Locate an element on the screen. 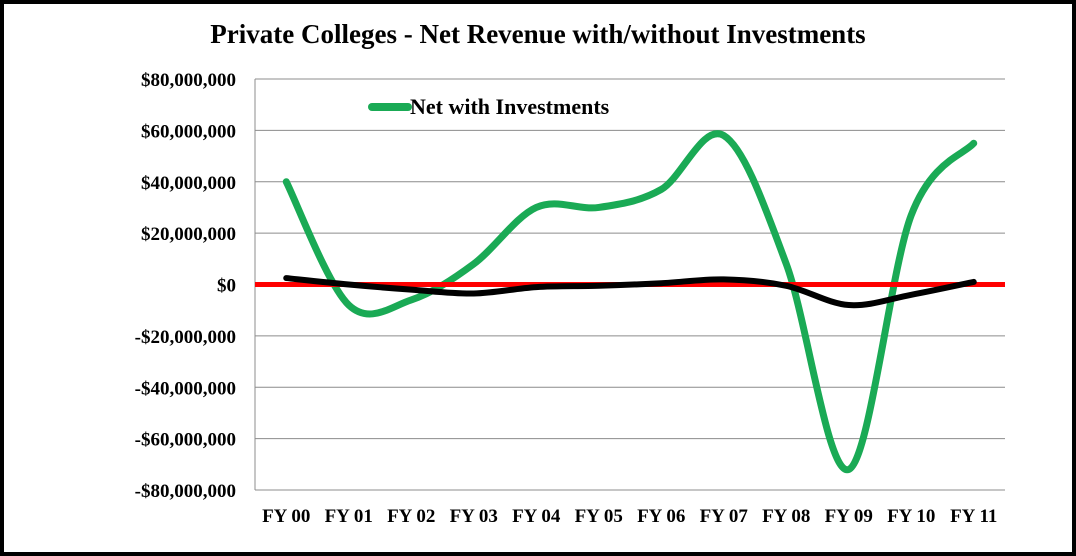  y-tick-label: $0 is located at coordinates (226, 286).